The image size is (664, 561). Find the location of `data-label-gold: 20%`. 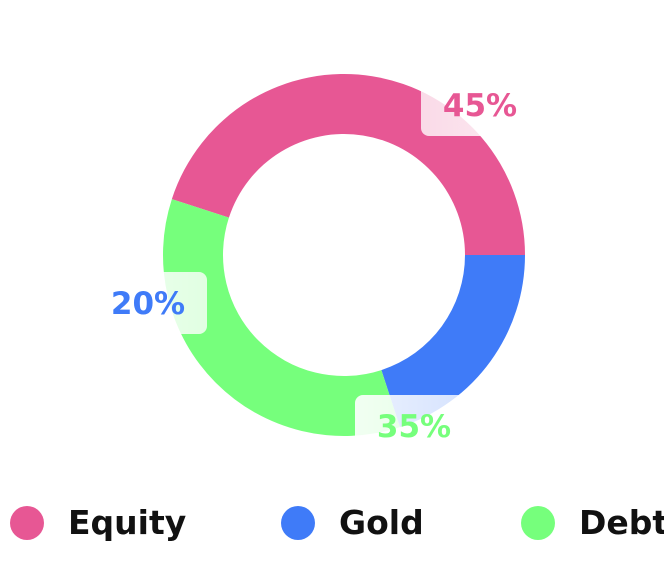

data-label-gold: 20% is located at coordinates (148, 304).